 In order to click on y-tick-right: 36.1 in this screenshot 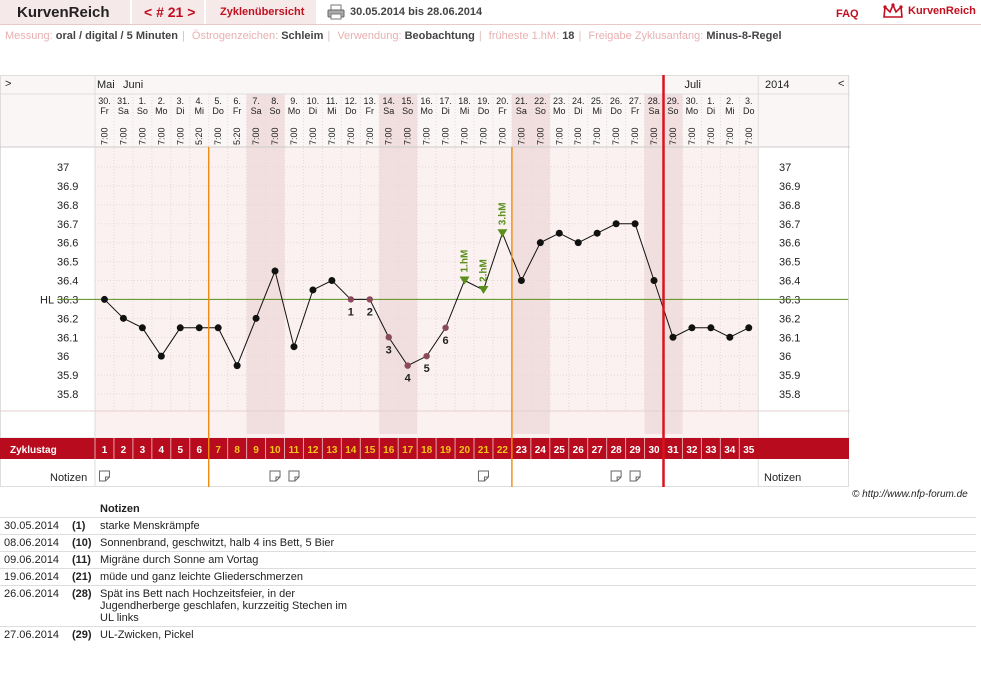, I will do `click(789, 338)`.